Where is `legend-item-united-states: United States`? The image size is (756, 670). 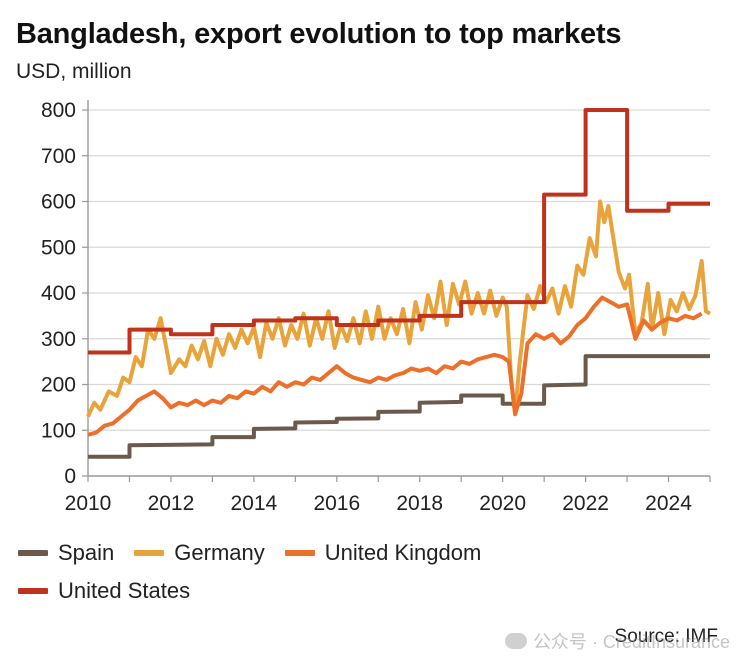 legend-item-united-states: United States is located at coordinates (378, 591).